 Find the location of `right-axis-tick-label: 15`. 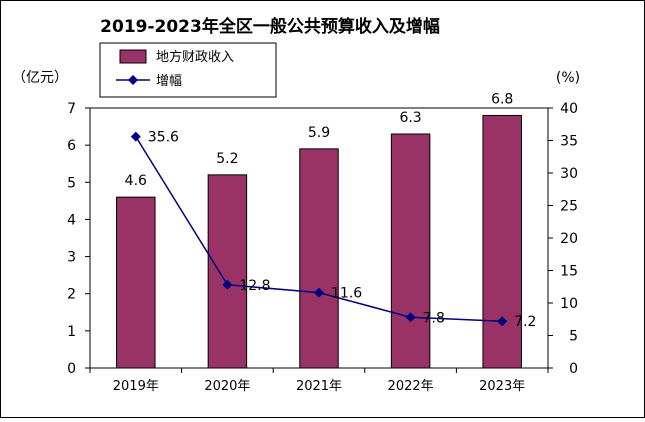

right-axis-tick-label: 15 is located at coordinates (569, 272).